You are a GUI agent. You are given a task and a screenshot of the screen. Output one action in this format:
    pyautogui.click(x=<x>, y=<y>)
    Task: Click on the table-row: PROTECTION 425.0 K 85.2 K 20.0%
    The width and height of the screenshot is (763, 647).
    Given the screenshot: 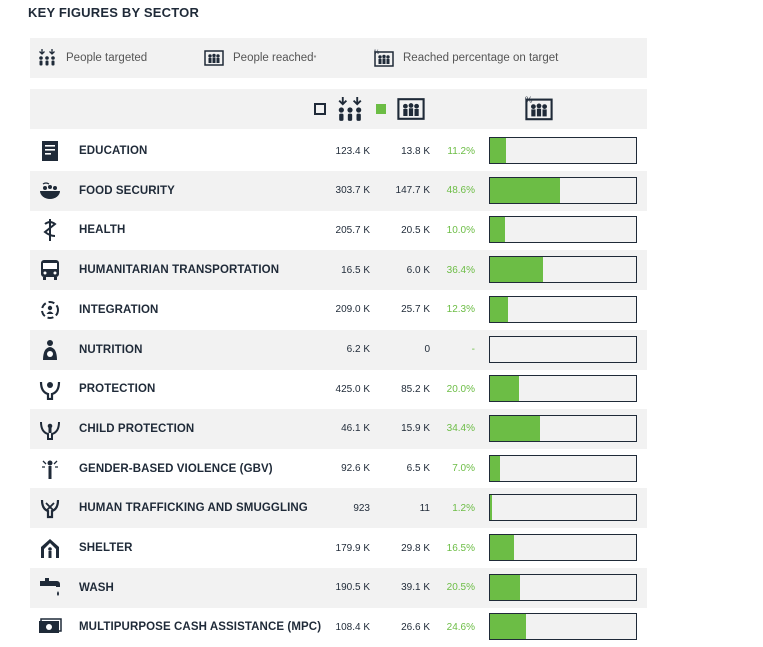 What is the action you would take?
    pyautogui.click(x=338, y=389)
    